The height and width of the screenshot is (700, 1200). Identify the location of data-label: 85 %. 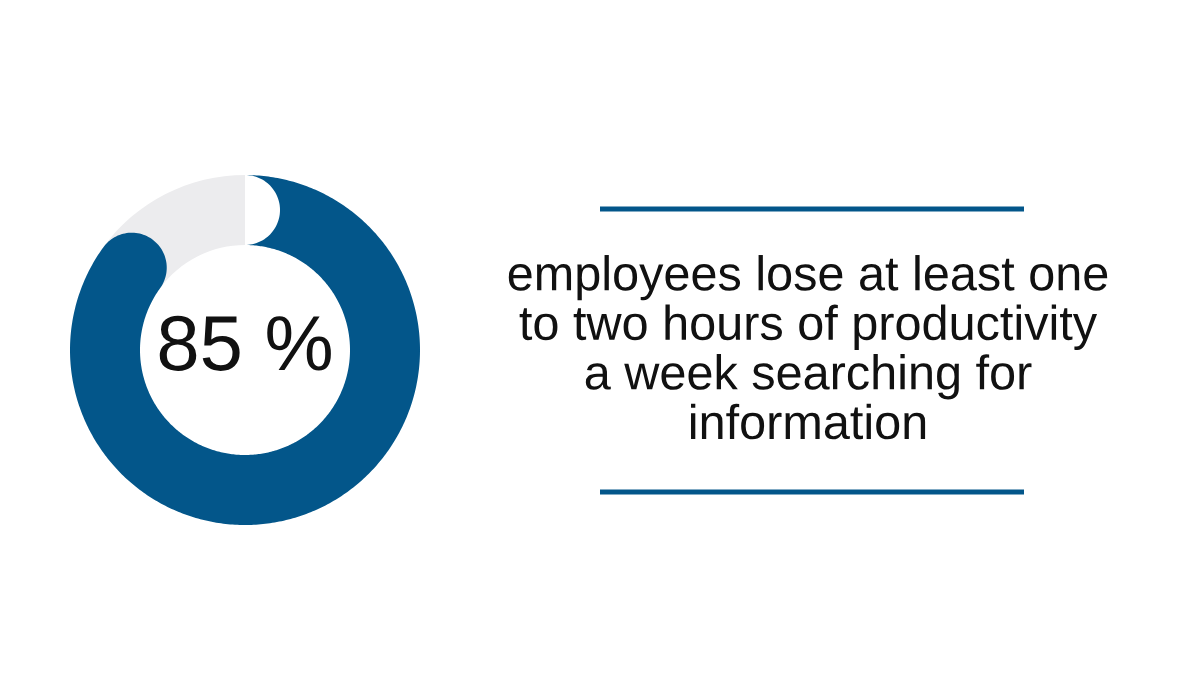
(245, 343).